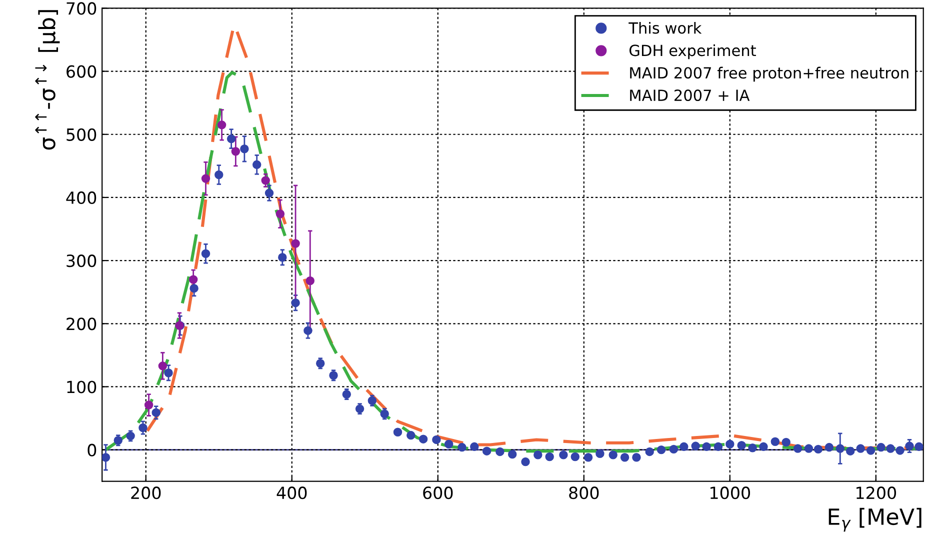  I want to click on y-tick-label: 600, so click(81, 71).